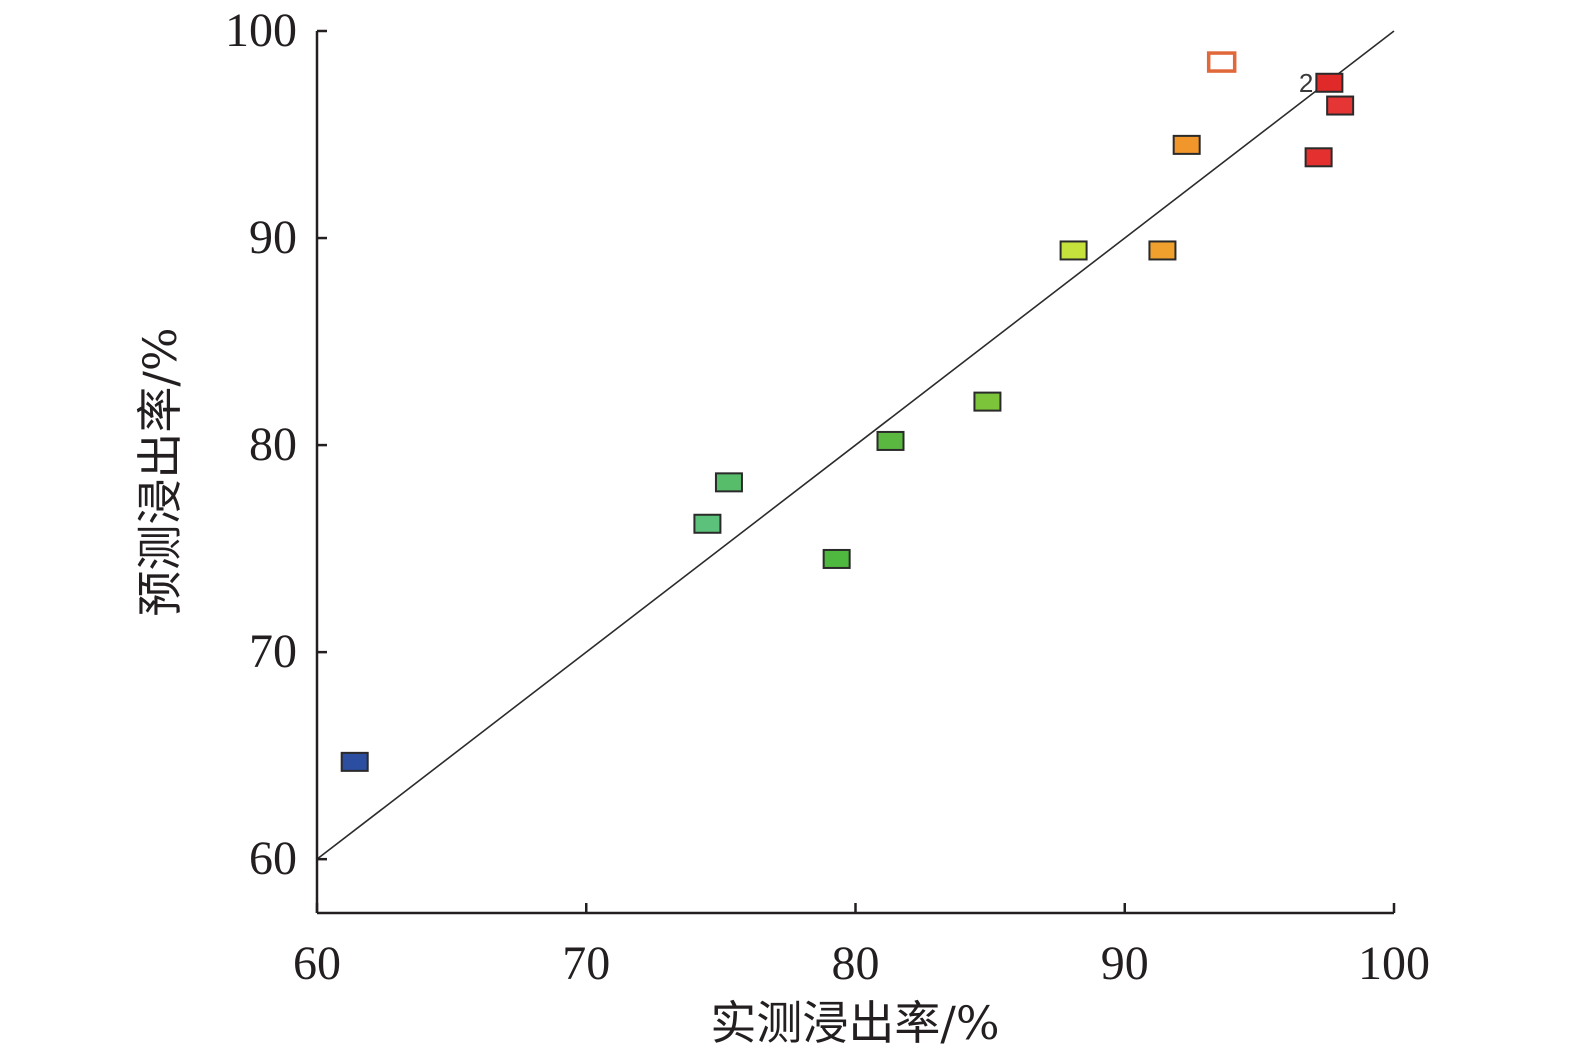 The image size is (1575, 1062). I want to click on x-ticks: 60 70 80 90 100, so click(861, 946).